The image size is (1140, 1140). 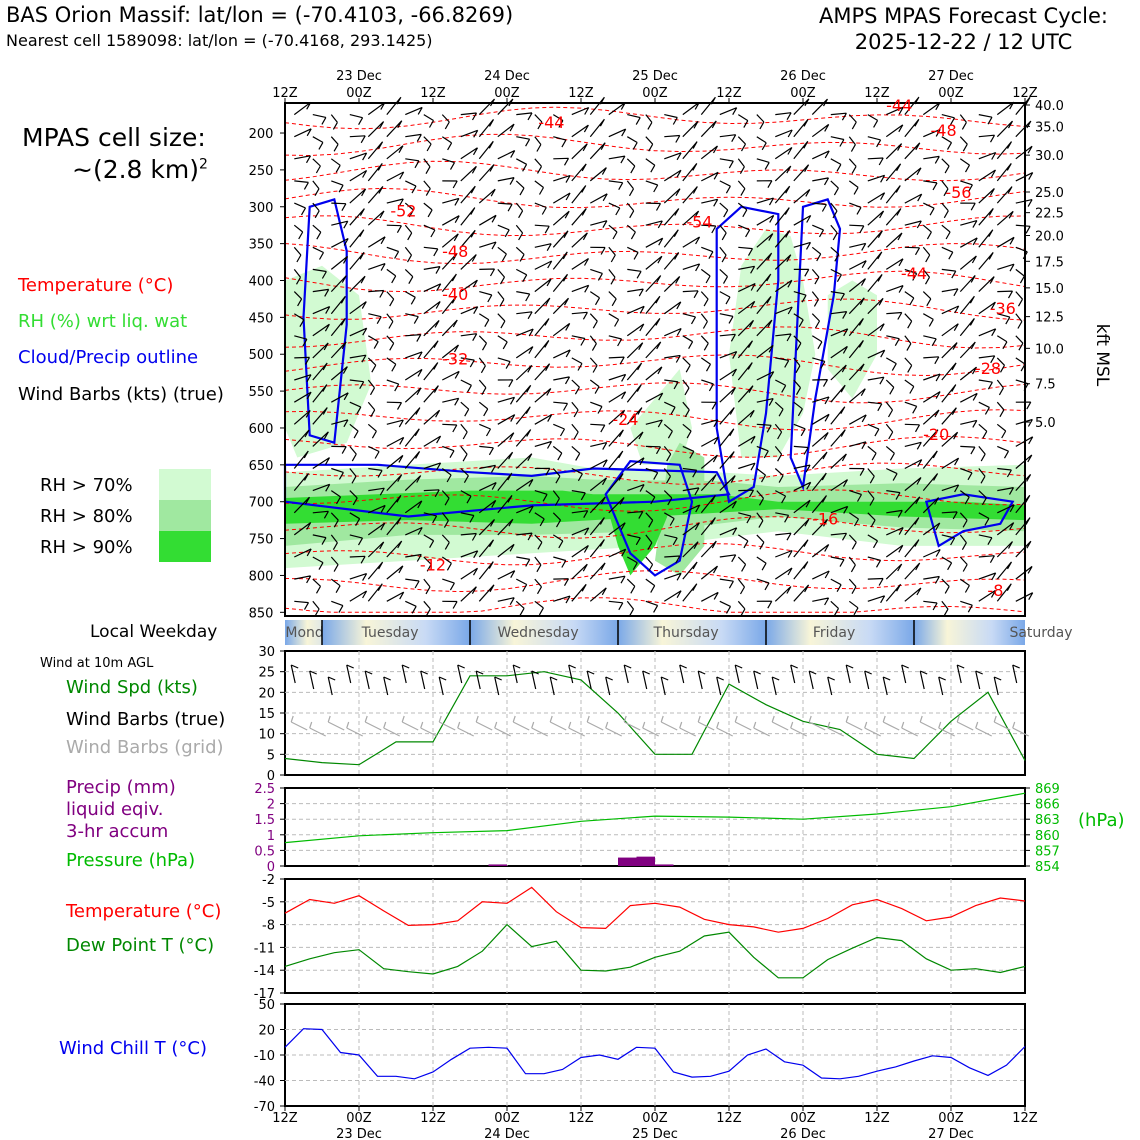 I want to click on bottom-hour-label-4: 12Z, so click(x=581, y=1118).